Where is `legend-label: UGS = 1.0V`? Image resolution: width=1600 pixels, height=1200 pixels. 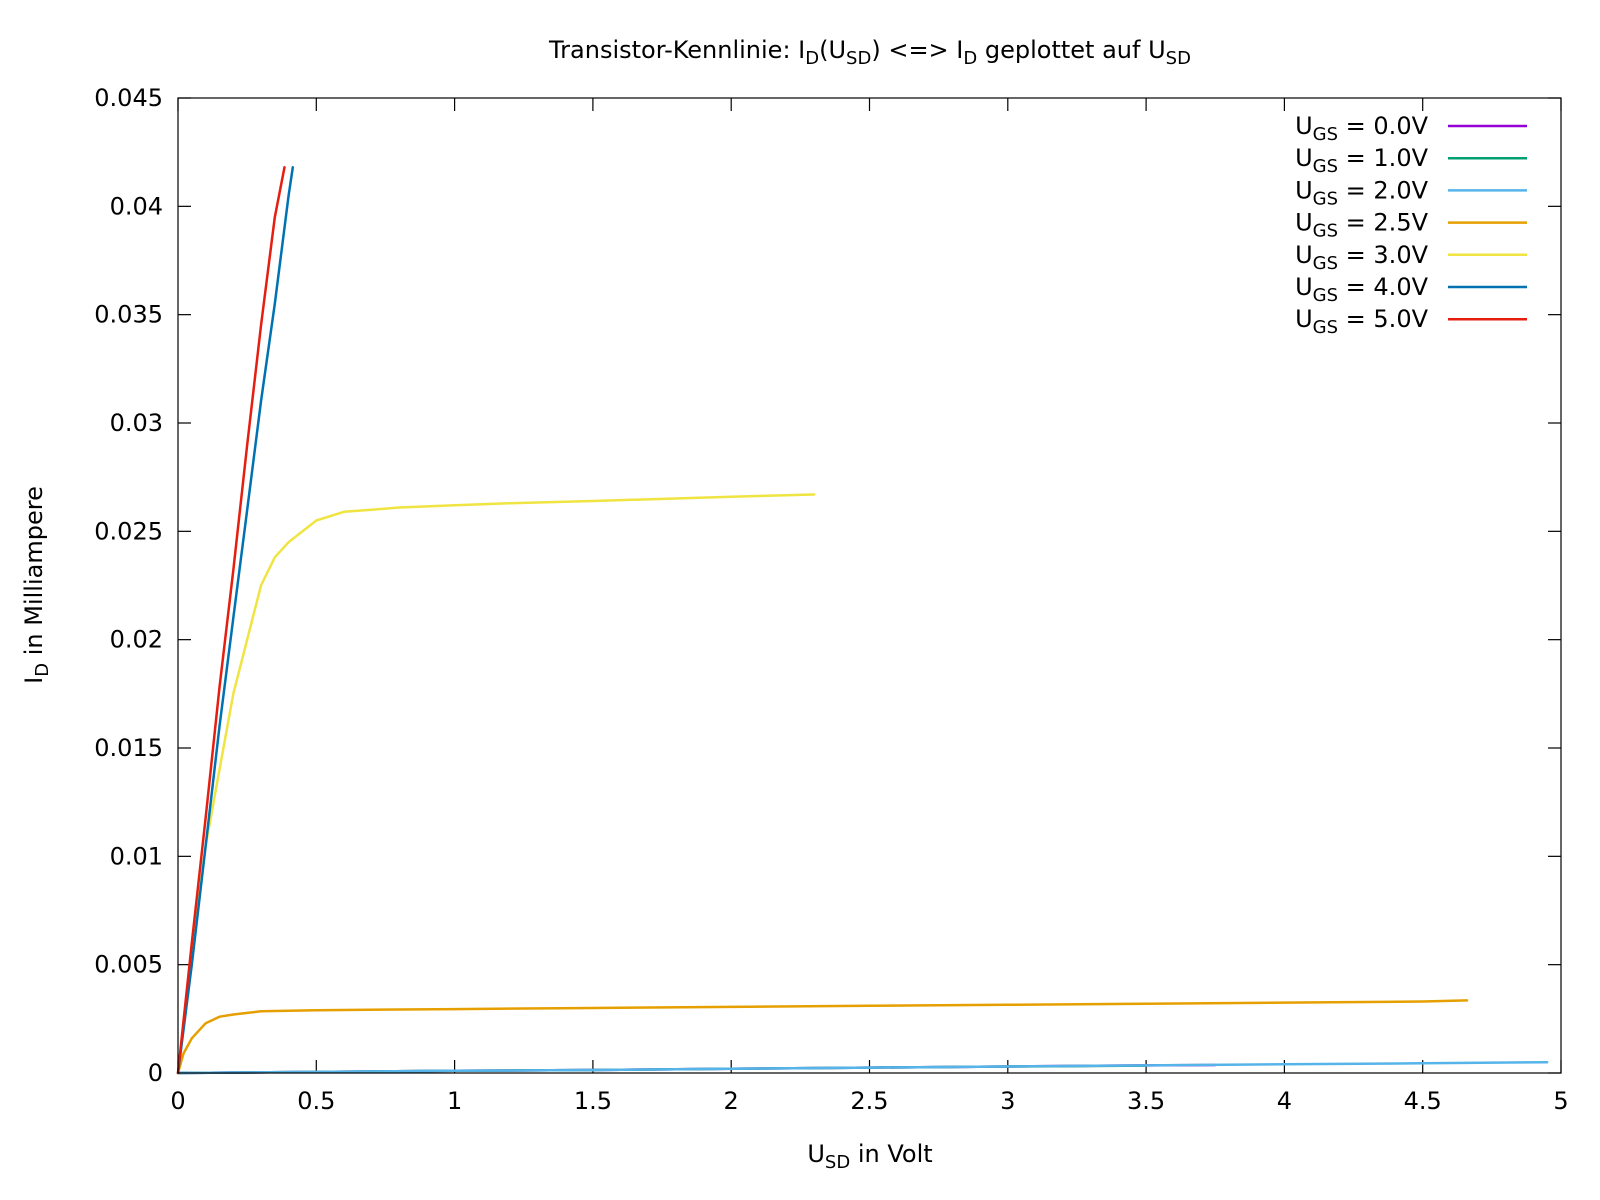 legend-label: UGS = 1.0V is located at coordinates (1361, 160).